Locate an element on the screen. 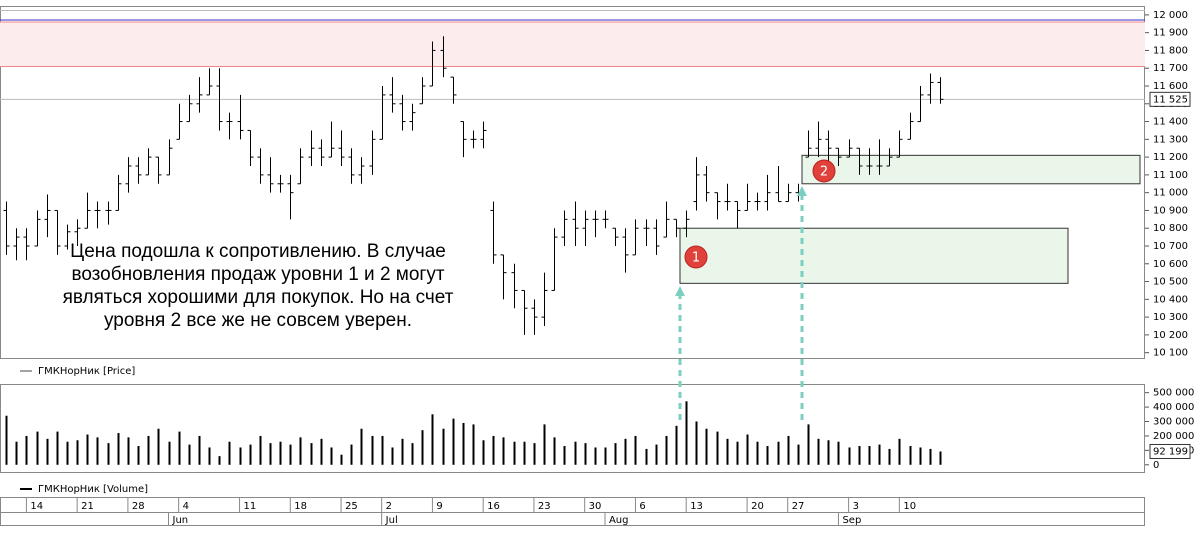 The image size is (1200, 538). month-label: Sep is located at coordinates (851, 520).